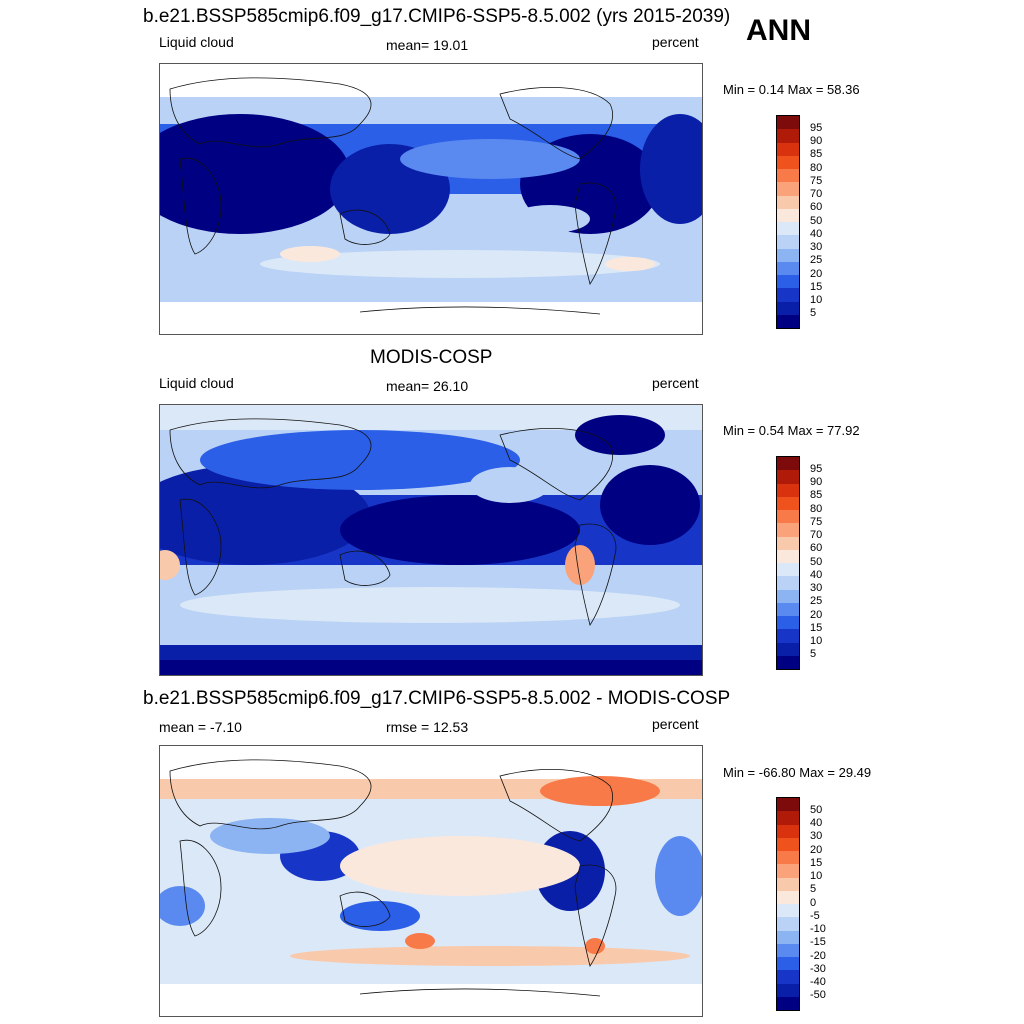 This screenshot has width=1024, height=1024. I want to click on panel-3-colorbar-swatches, so click(788, 904).